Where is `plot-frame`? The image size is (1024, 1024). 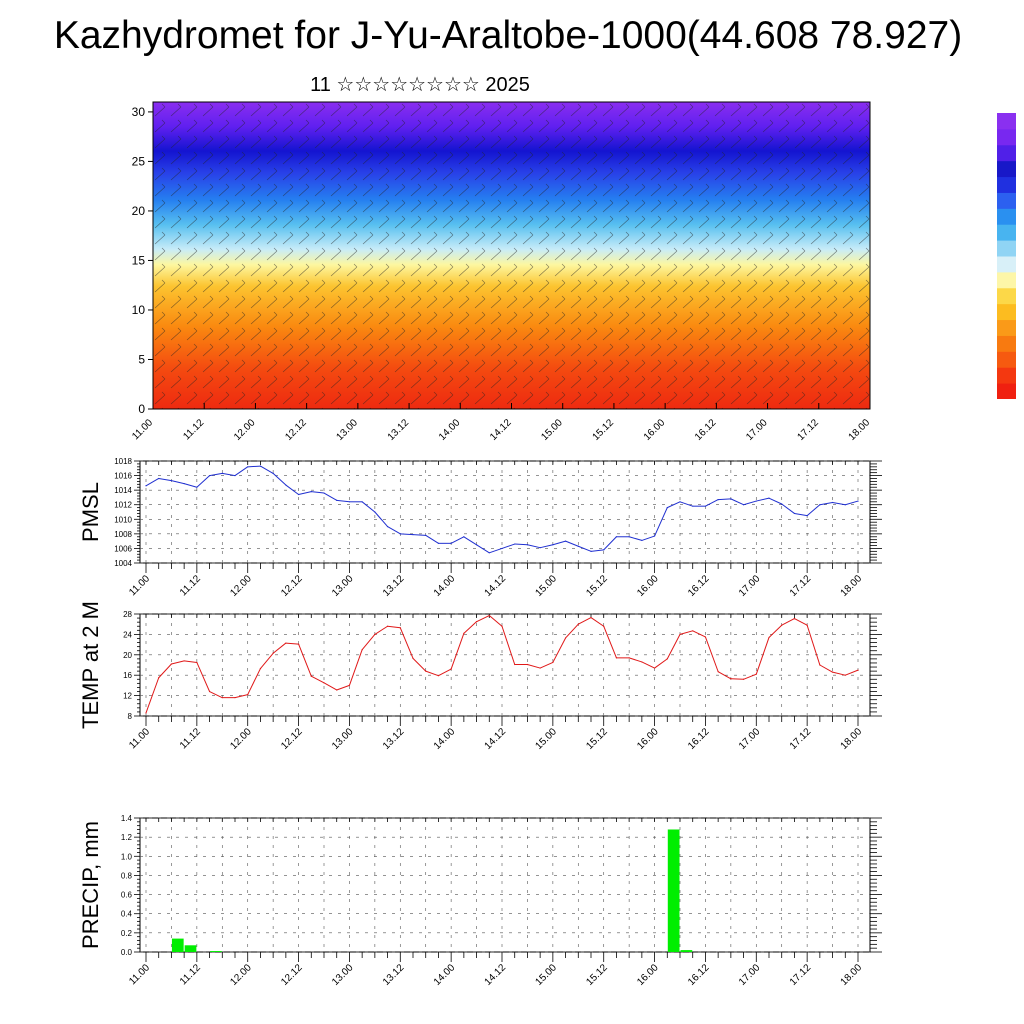 plot-frame is located at coordinates (505, 512).